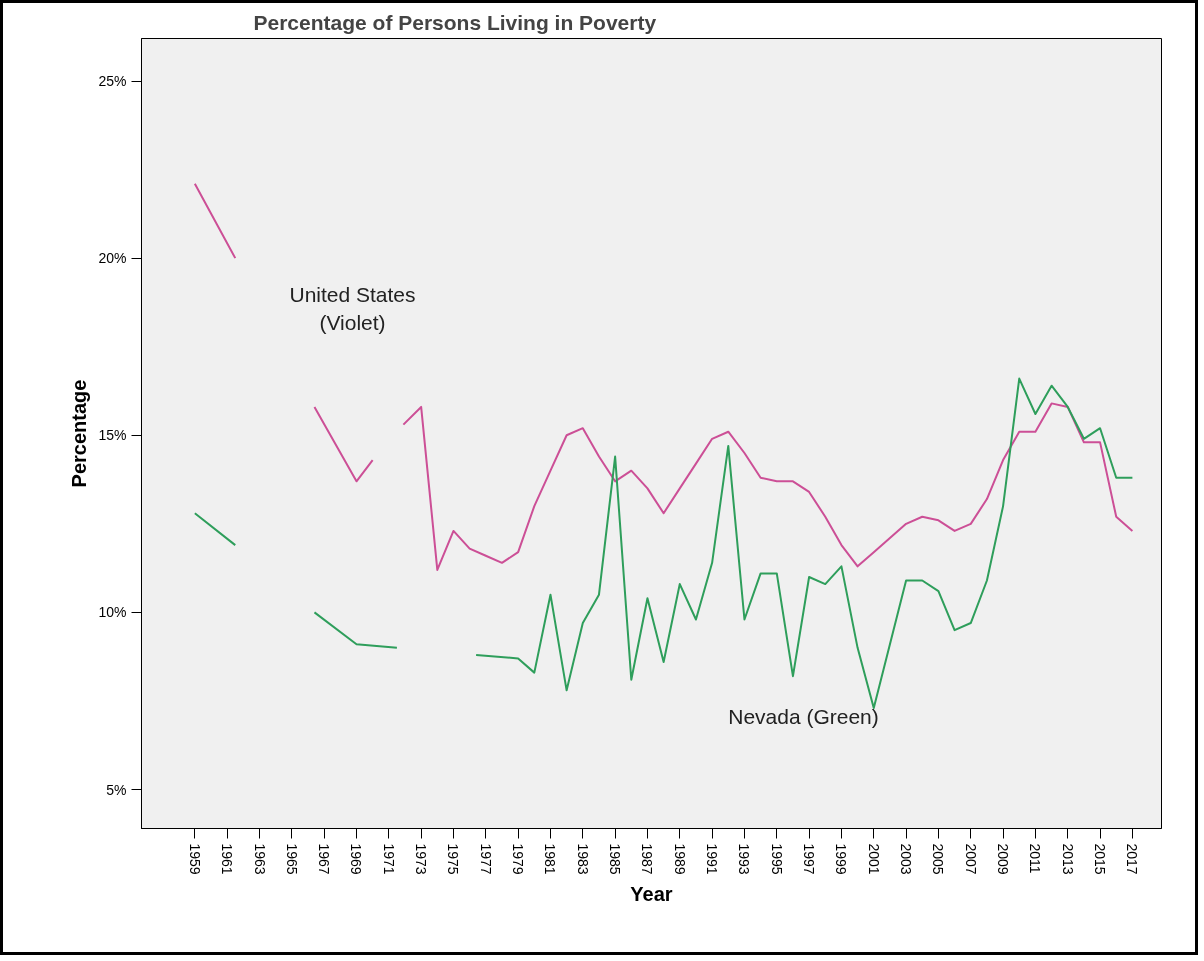 The height and width of the screenshot is (961, 1204). Describe the element at coordinates (1035, 858) in the screenshot. I see `x-tick-label: 2011` at that location.